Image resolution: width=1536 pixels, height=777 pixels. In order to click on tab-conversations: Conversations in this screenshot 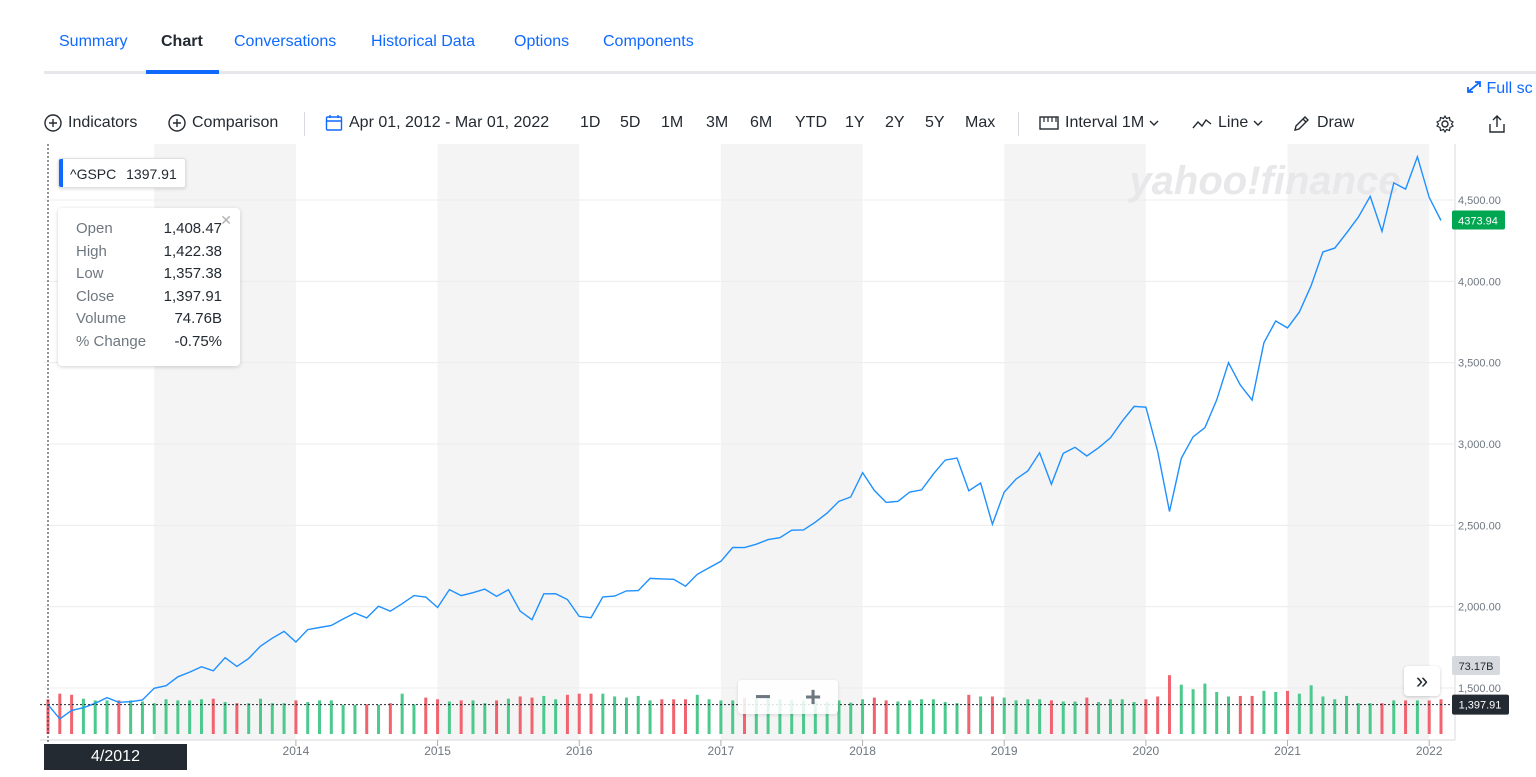, I will do `click(285, 41)`.